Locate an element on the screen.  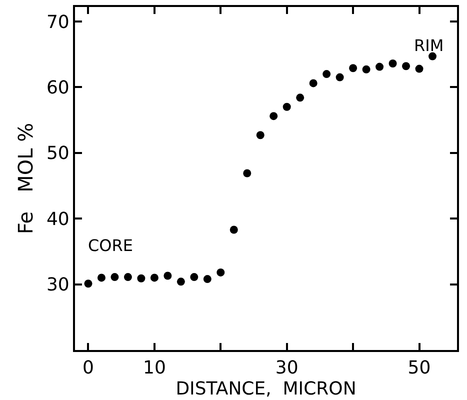
x-tick-label: 10 is located at coordinates (154, 368).